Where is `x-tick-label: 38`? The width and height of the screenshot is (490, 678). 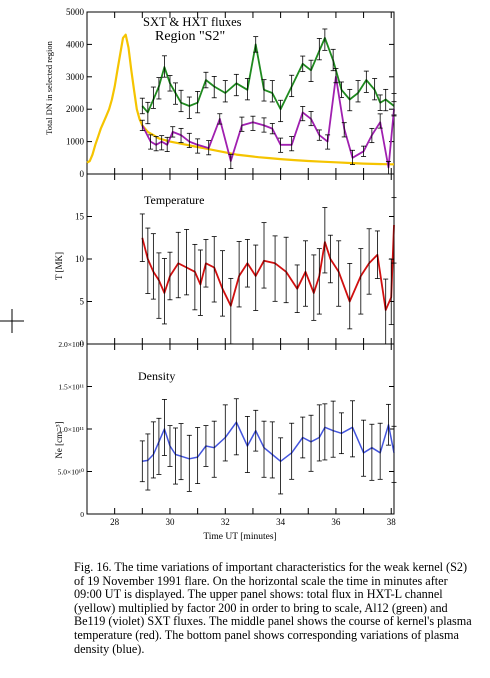
x-tick-label: 38 is located at coordinates (392, 522).